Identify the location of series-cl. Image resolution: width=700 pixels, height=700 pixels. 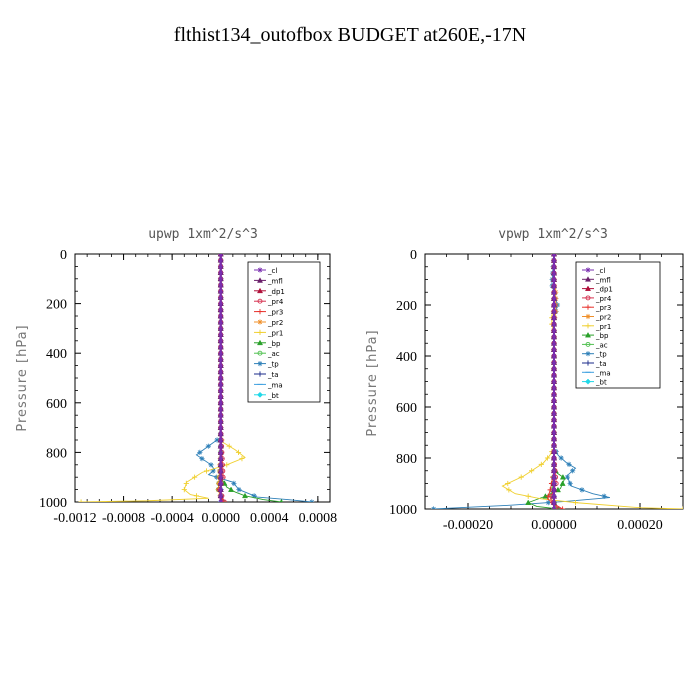
(221, 378).